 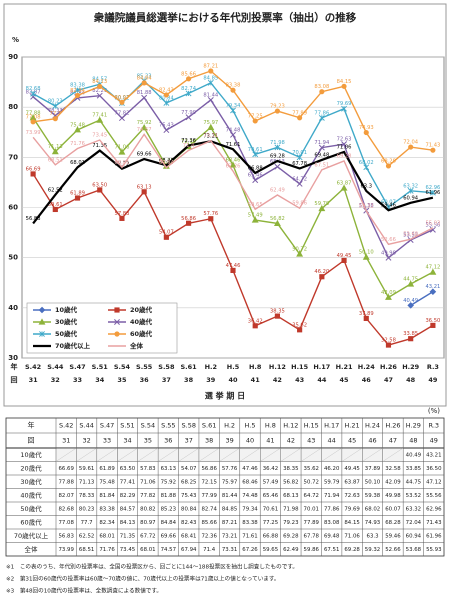 What do you see at coordinates (388, 240) in the screenshot?
I see `data-label: 52.66` at bounding box center [388, 240].